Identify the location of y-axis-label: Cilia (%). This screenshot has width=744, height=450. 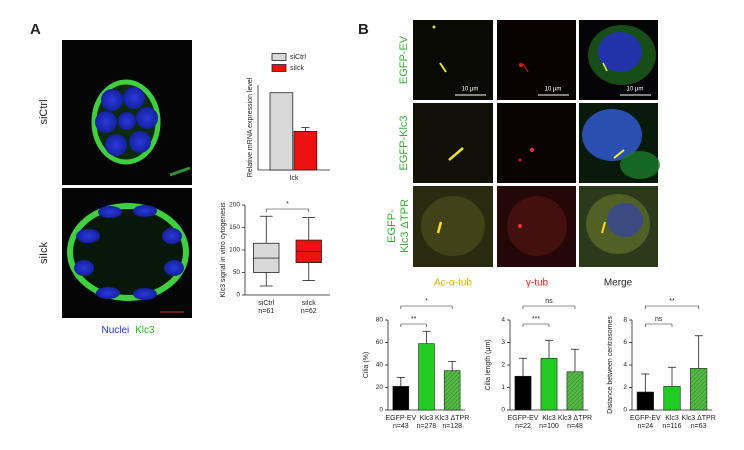
(366, 365).